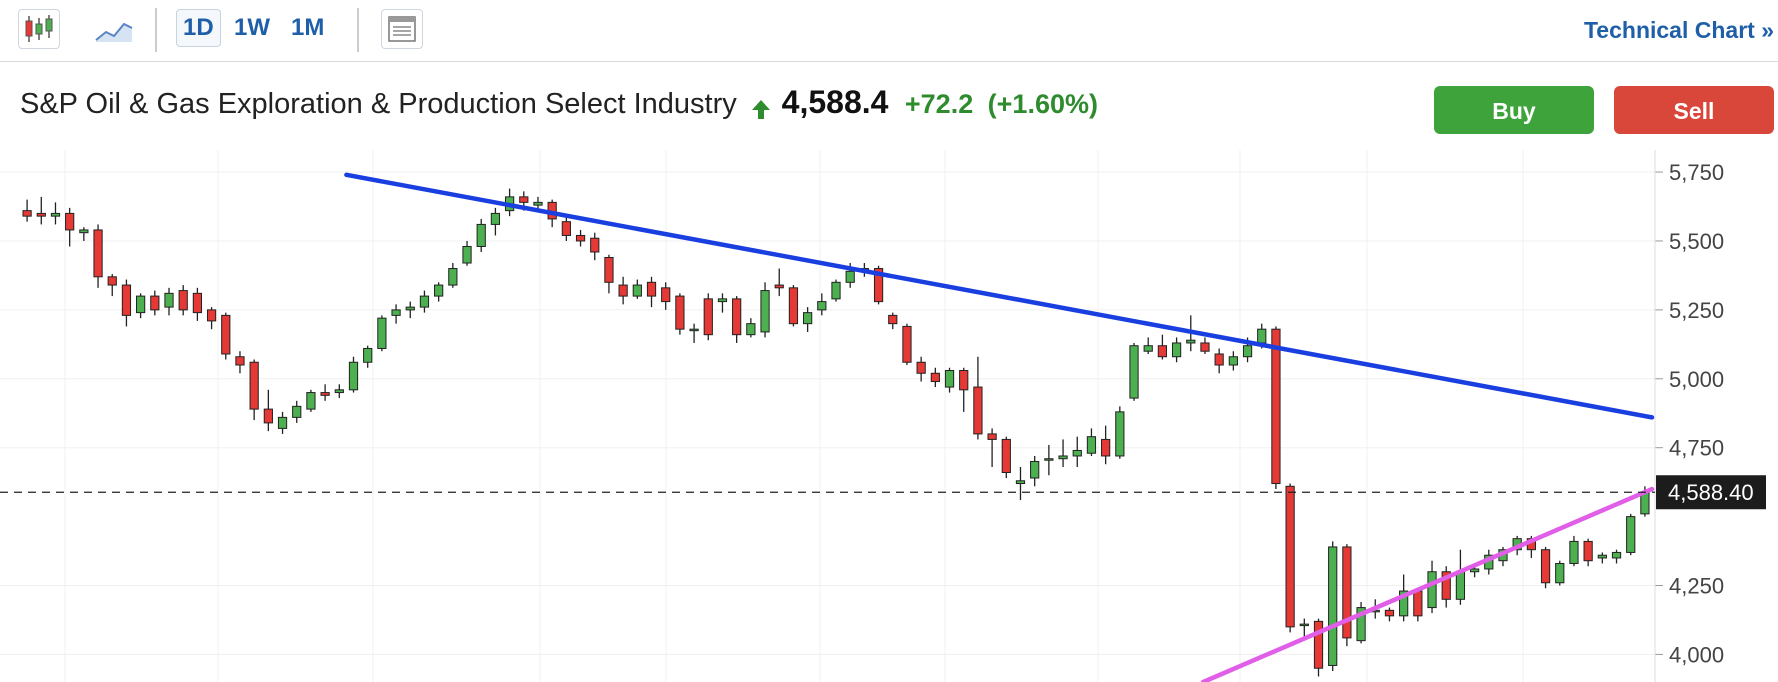 Image resolution: width=1778 pixels, height=682 pixels. What do you see at coordinates (1514, 110) in the screenshot?
I see `buy-button: Buy` at bounding box center [1514, 110].